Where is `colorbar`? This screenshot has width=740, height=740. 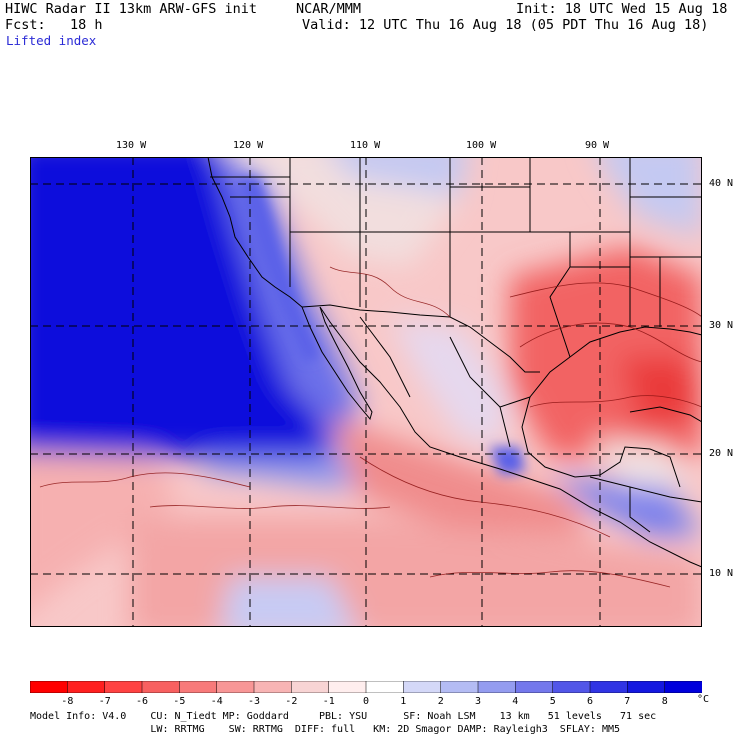
colorbar is located at coordinates (366, 687).